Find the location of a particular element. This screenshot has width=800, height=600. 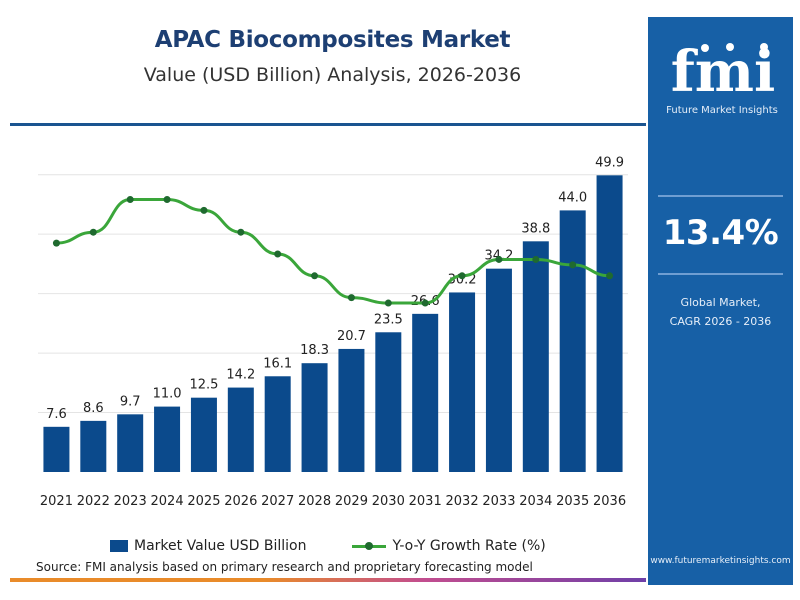

bar-2027 is located at coordinates (277, 424).